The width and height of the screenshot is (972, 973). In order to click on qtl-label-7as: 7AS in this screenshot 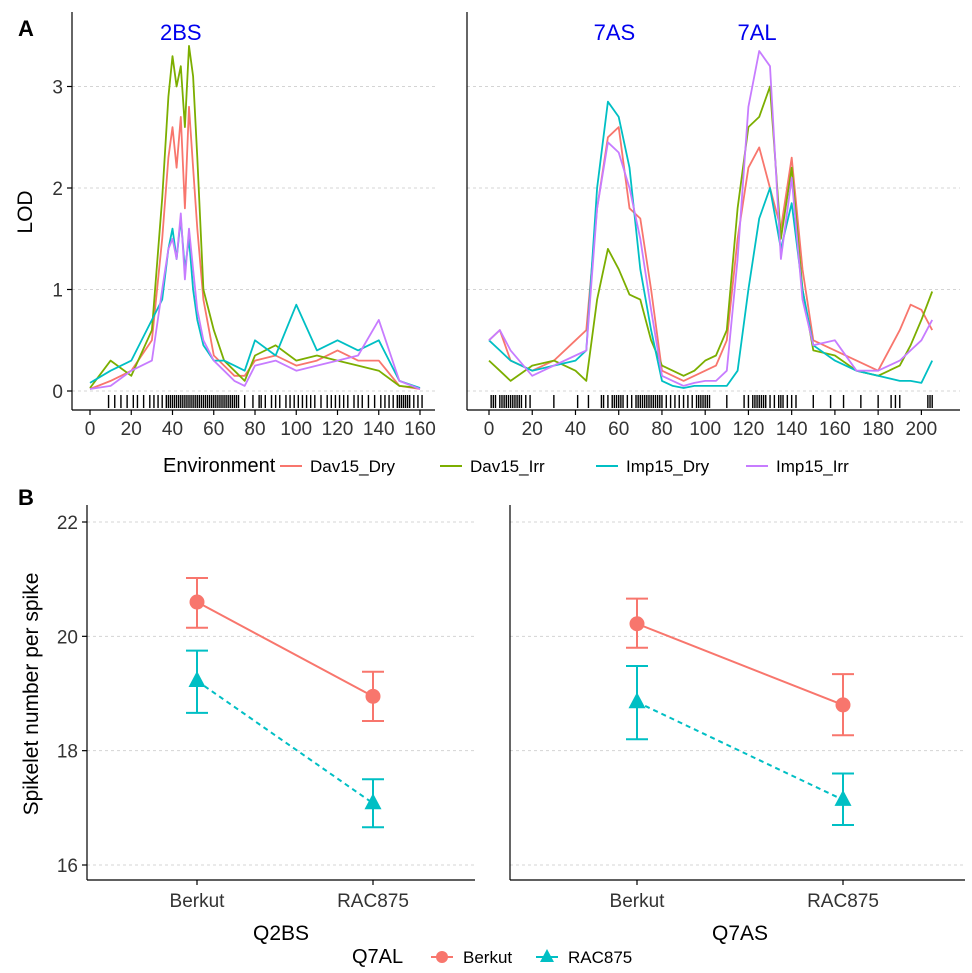, I will do `click(615, 32)`.